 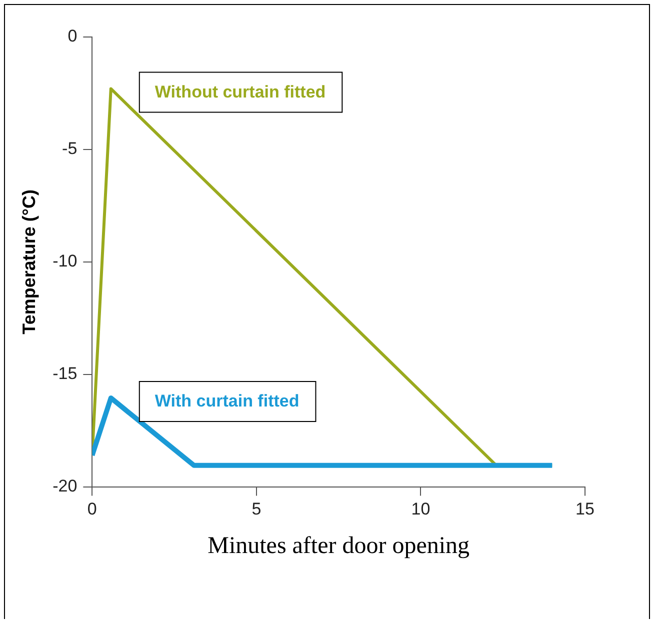 I want to click on x-tick-label: 5, so click(x=257, y=509).